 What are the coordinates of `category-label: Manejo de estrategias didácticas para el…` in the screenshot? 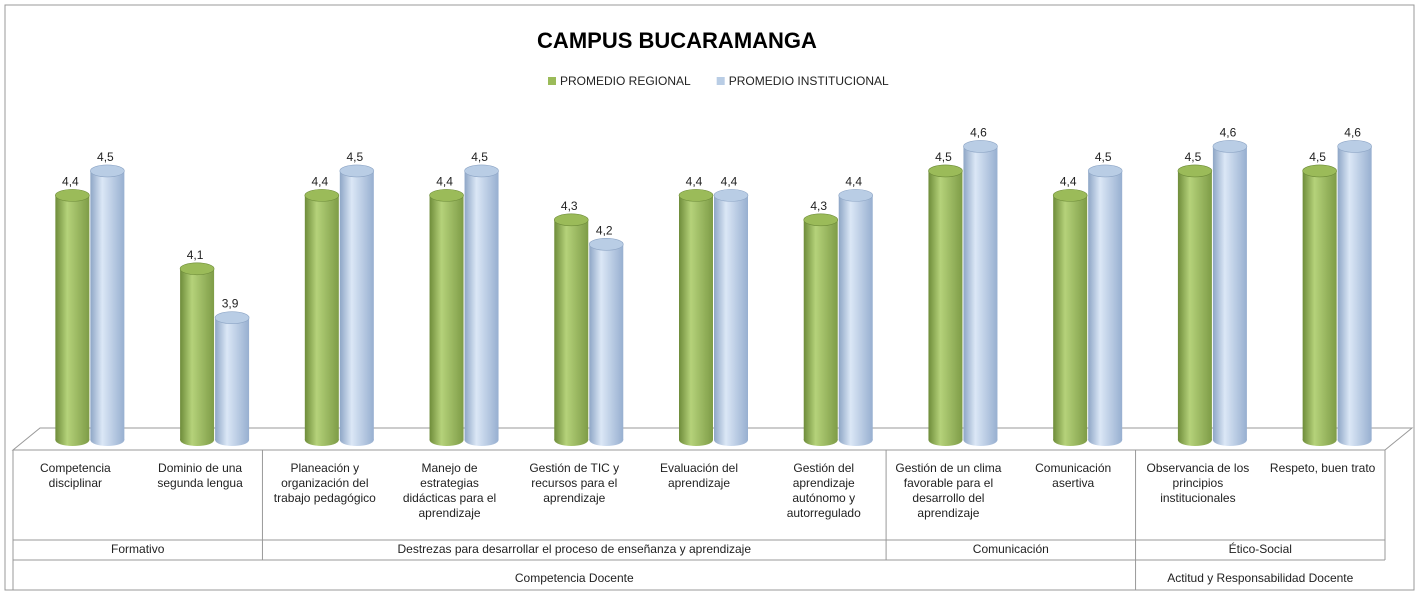 It's located at (449, 490).